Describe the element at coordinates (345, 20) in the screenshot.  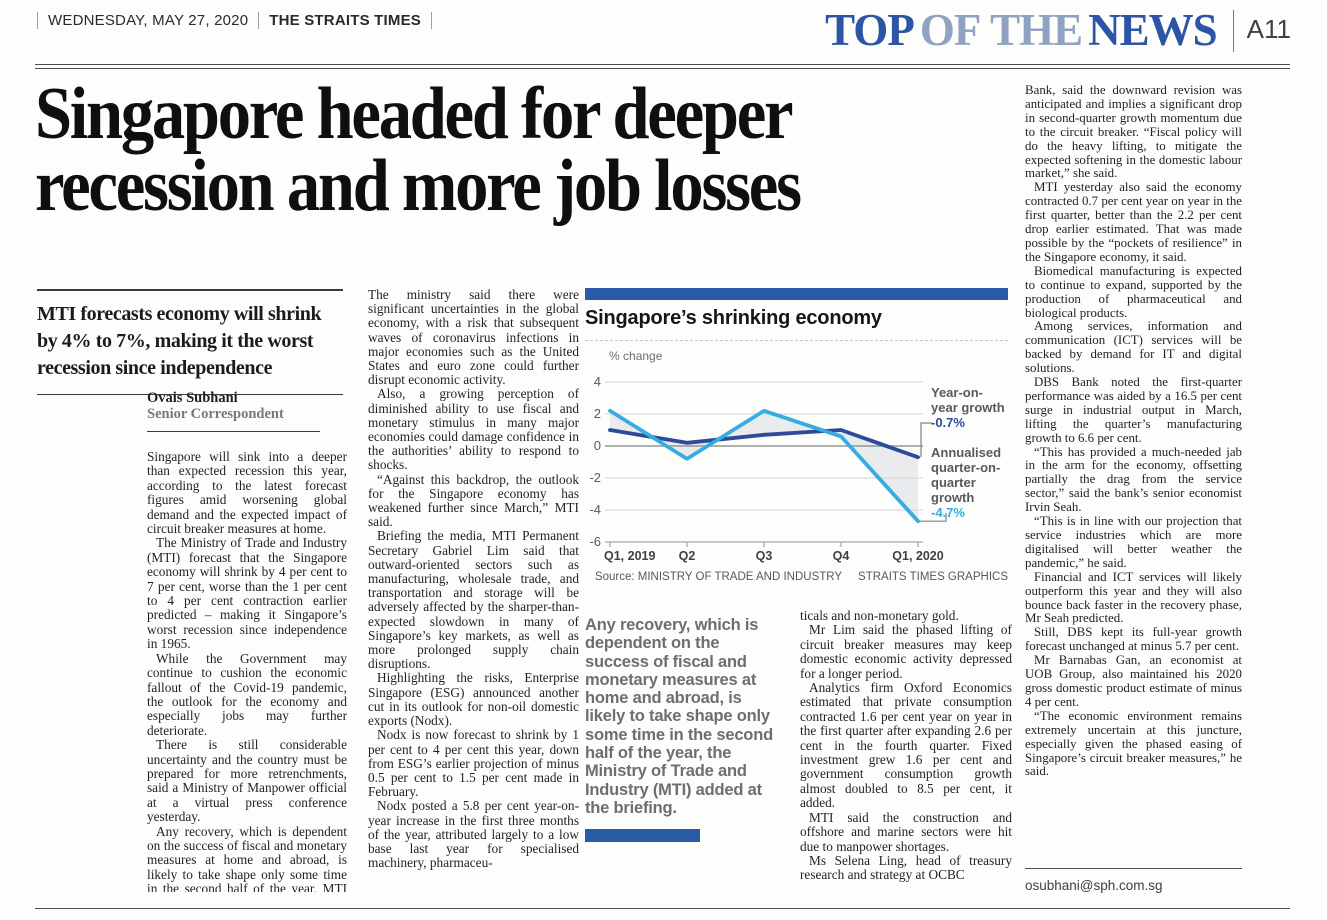
I see `masthead-paper-name: THE STRAITS TIMES` at that location.